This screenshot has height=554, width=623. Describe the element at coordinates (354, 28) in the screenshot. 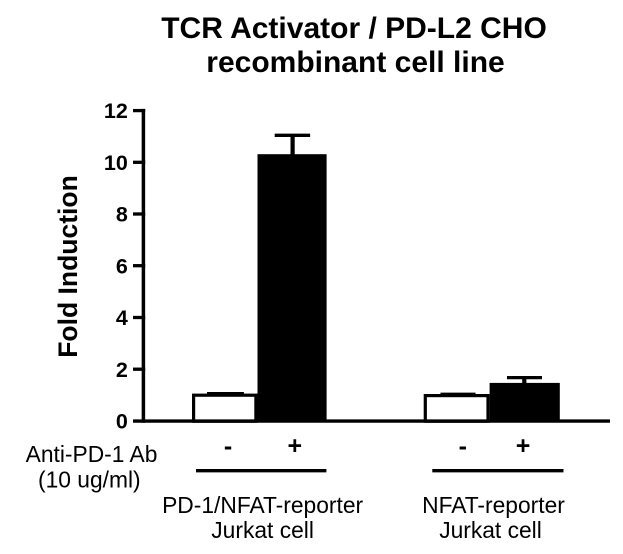

I see `svg-text: TCR Activator / PD-L2 CHO` at that location.